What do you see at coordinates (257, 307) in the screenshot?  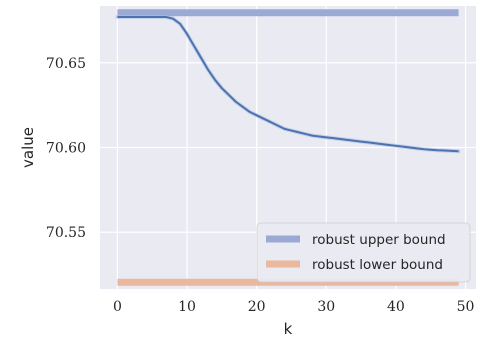 I see `x-tick-label: 20` at bounding box center [257, 307].